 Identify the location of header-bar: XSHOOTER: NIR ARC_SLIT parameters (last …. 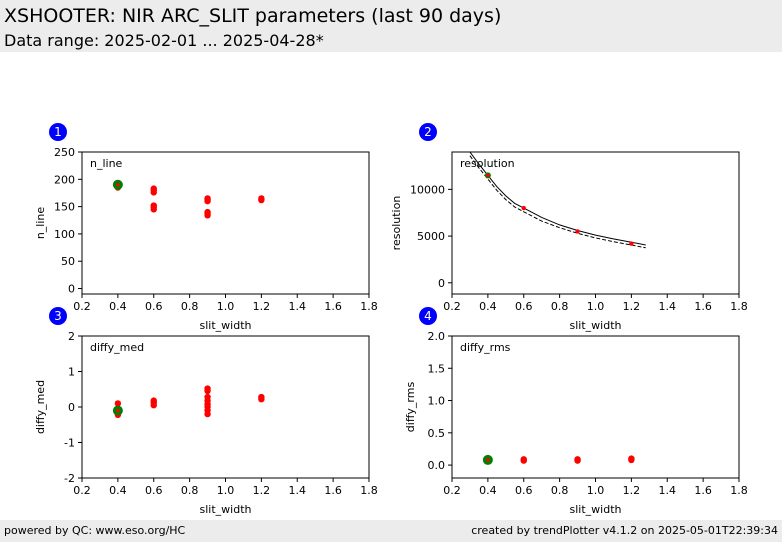
(391, 26).